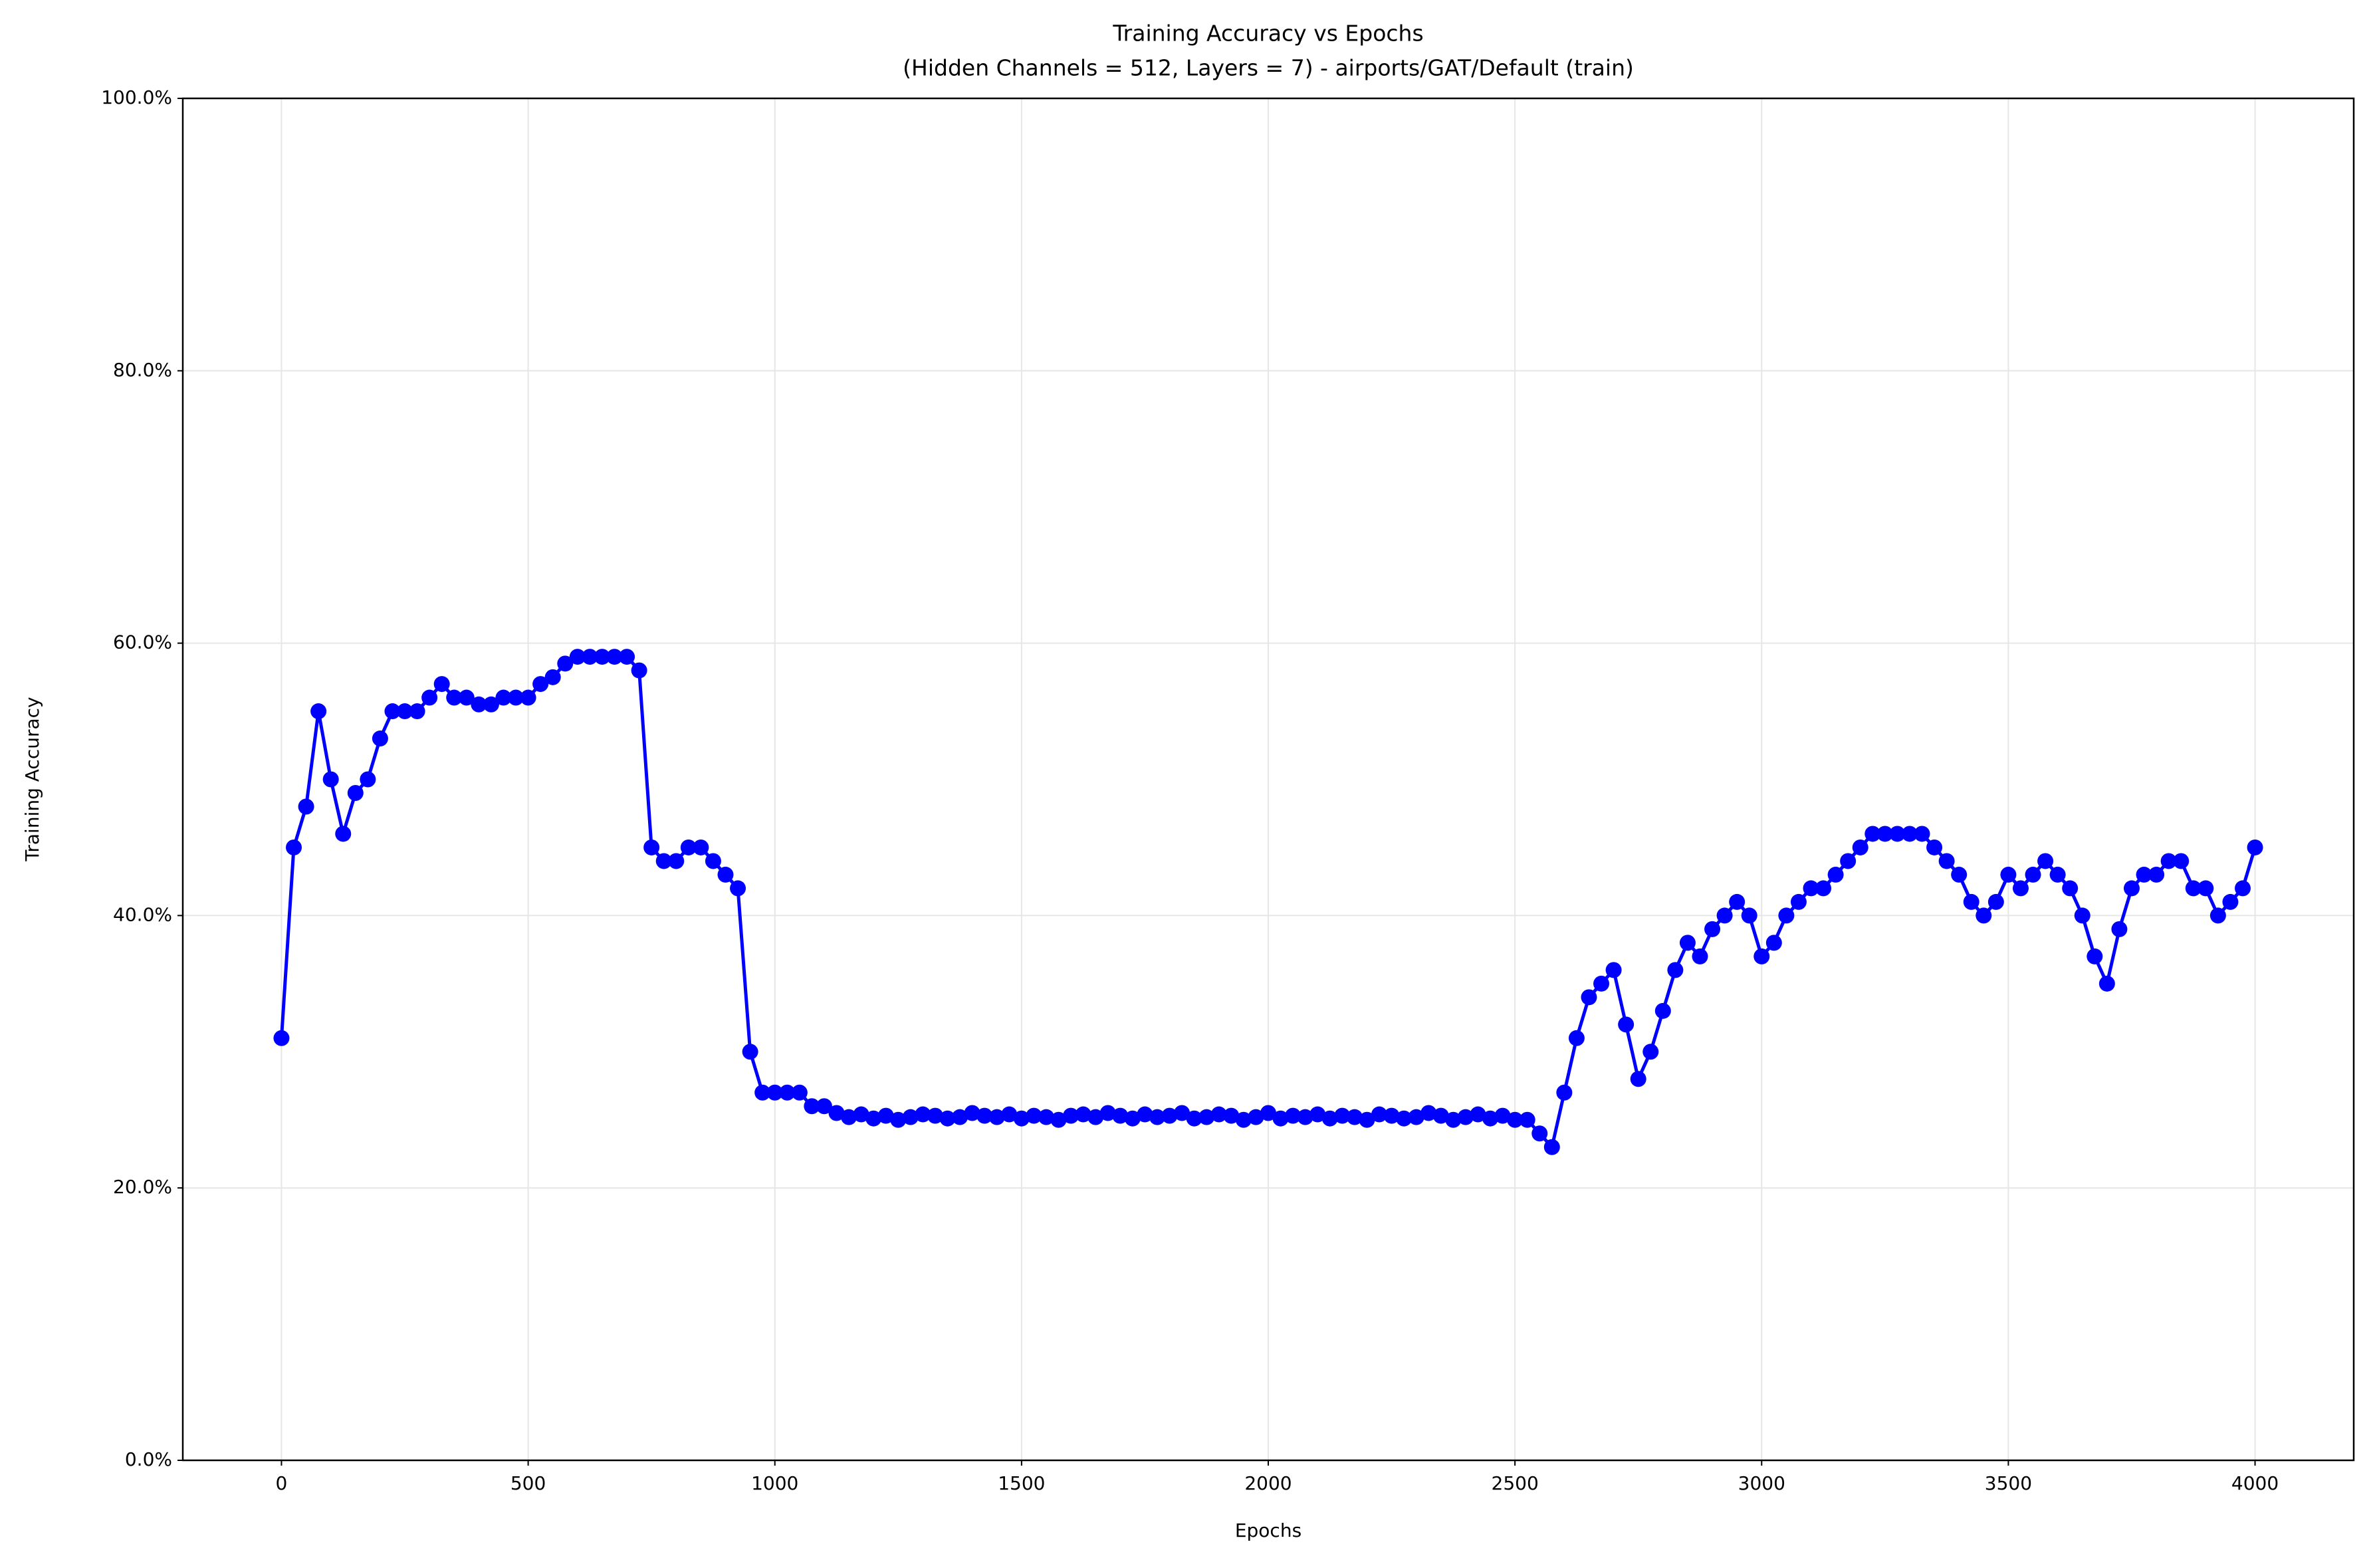  I want to click on y-axis-label: Training Accuracy, so click(32, 779).